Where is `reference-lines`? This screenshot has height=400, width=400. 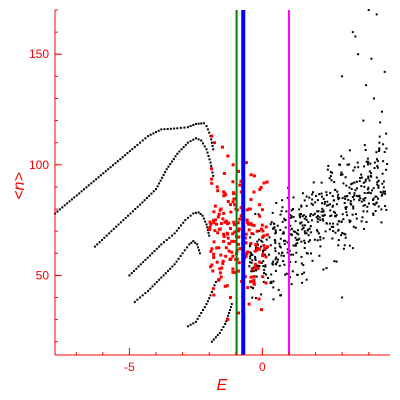 reference-lines is located at coordinates (262, 182).